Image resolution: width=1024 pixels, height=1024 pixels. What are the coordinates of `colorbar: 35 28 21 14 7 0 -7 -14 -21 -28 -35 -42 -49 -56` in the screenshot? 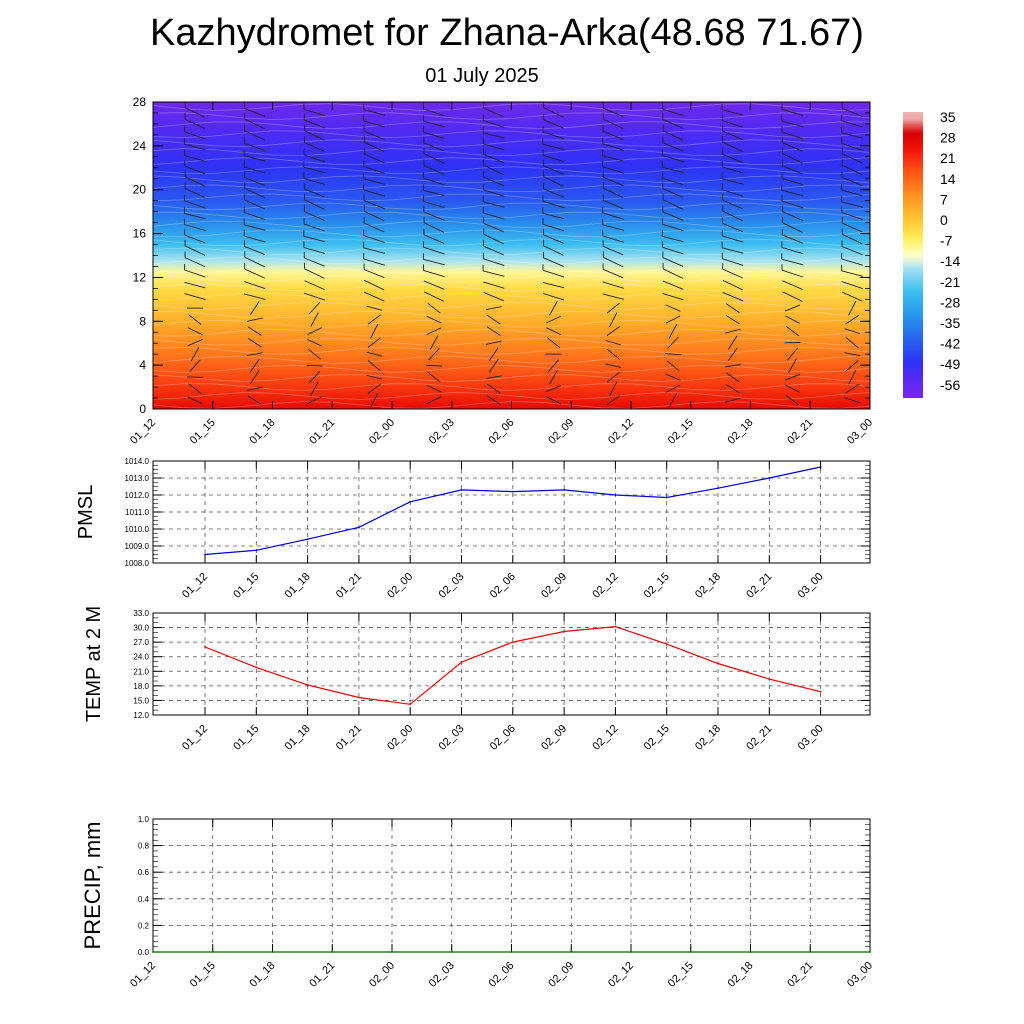 It's located at (931, 253).